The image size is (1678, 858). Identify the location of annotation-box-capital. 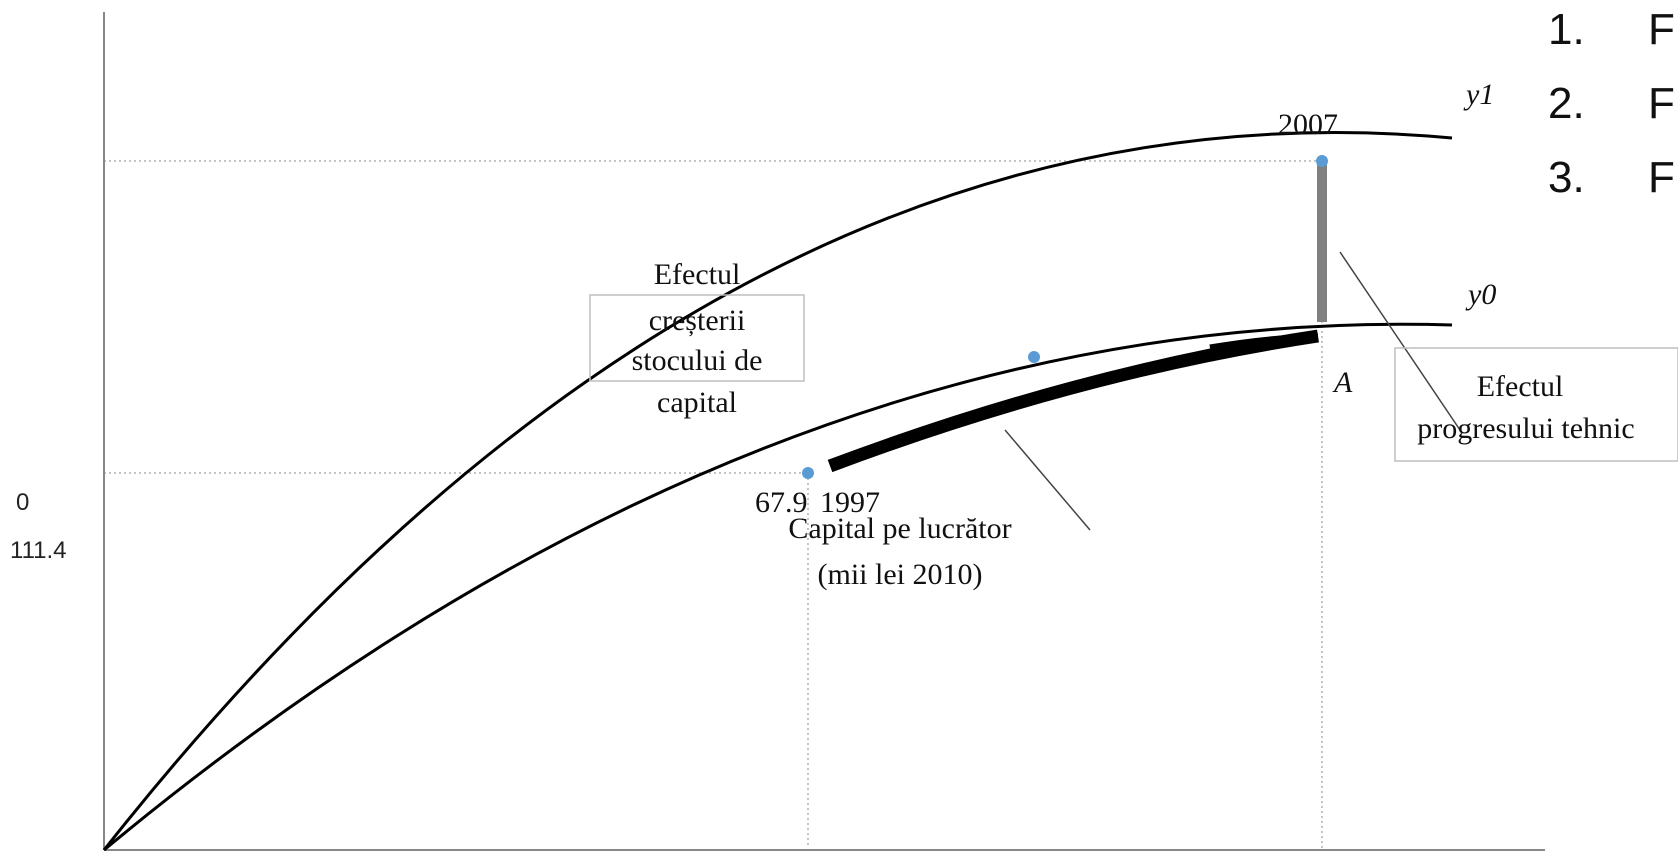
(697, 338).